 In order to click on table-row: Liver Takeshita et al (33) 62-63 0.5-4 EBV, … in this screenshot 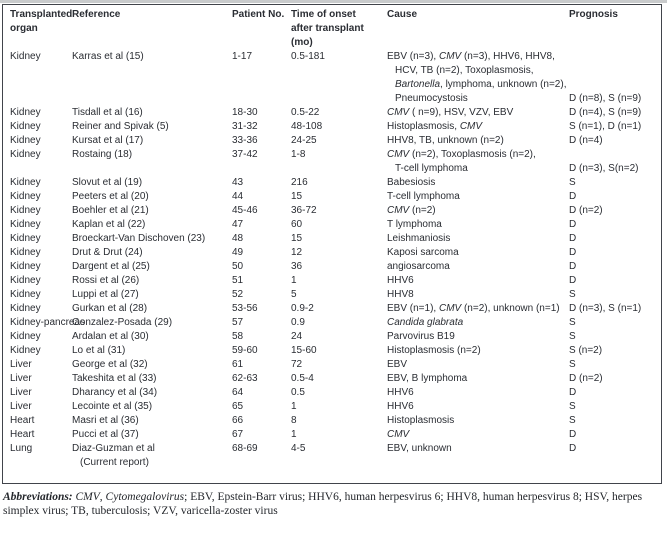, I will do `click(335, 379)`.